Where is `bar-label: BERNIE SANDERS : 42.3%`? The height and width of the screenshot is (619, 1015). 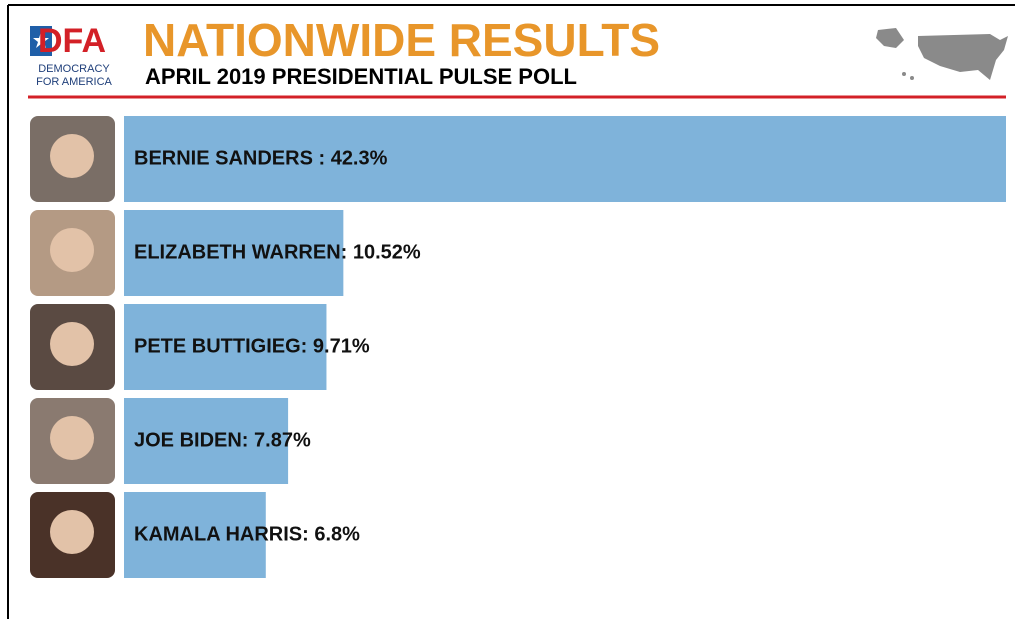
bar-label: BERNIE SANDERS : 42.3% is located at coordinates (261, 158).